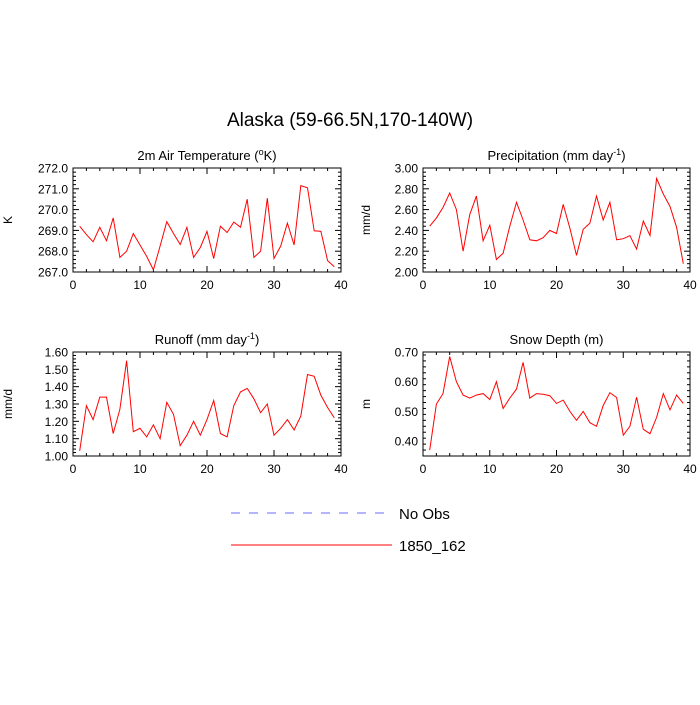  Describe the element at coordinates (407, 252) in the screenshot. I see `y-tick-label: 2.20` at that location.